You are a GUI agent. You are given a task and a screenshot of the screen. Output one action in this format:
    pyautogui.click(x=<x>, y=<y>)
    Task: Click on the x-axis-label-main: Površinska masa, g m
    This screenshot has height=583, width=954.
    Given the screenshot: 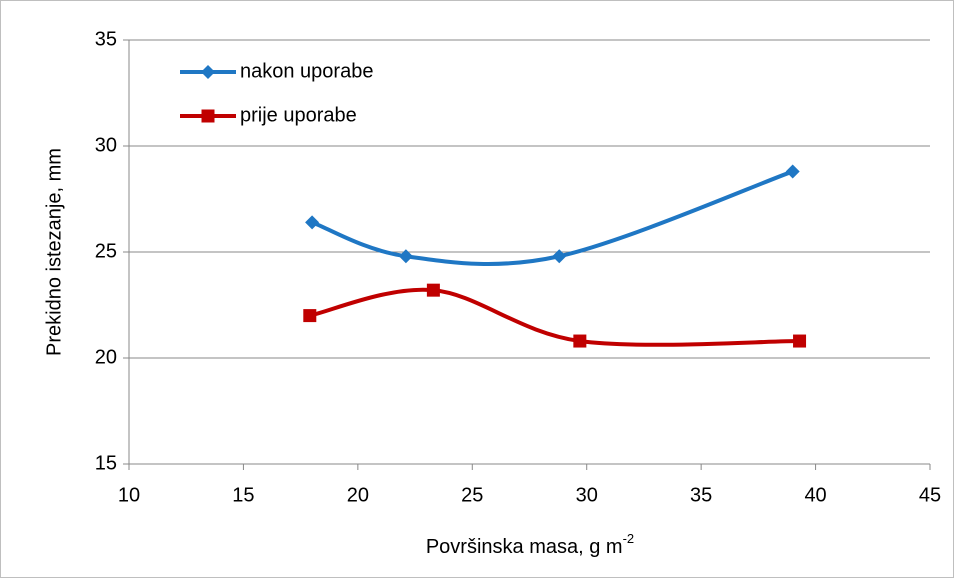 What is the action you would take?
    pyautogui.click(x=524, y=547)
    